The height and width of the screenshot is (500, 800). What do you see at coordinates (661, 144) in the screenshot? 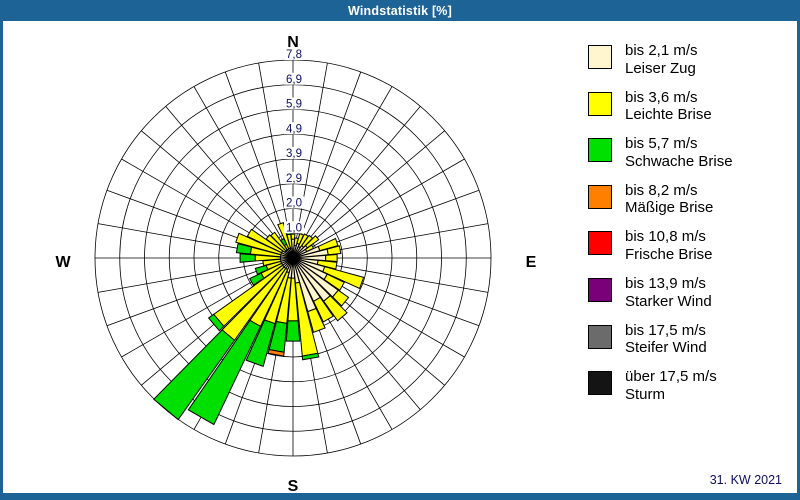
I see `legend-speed-label: bis 5,7 m/s` at bounding box center [661, 144].